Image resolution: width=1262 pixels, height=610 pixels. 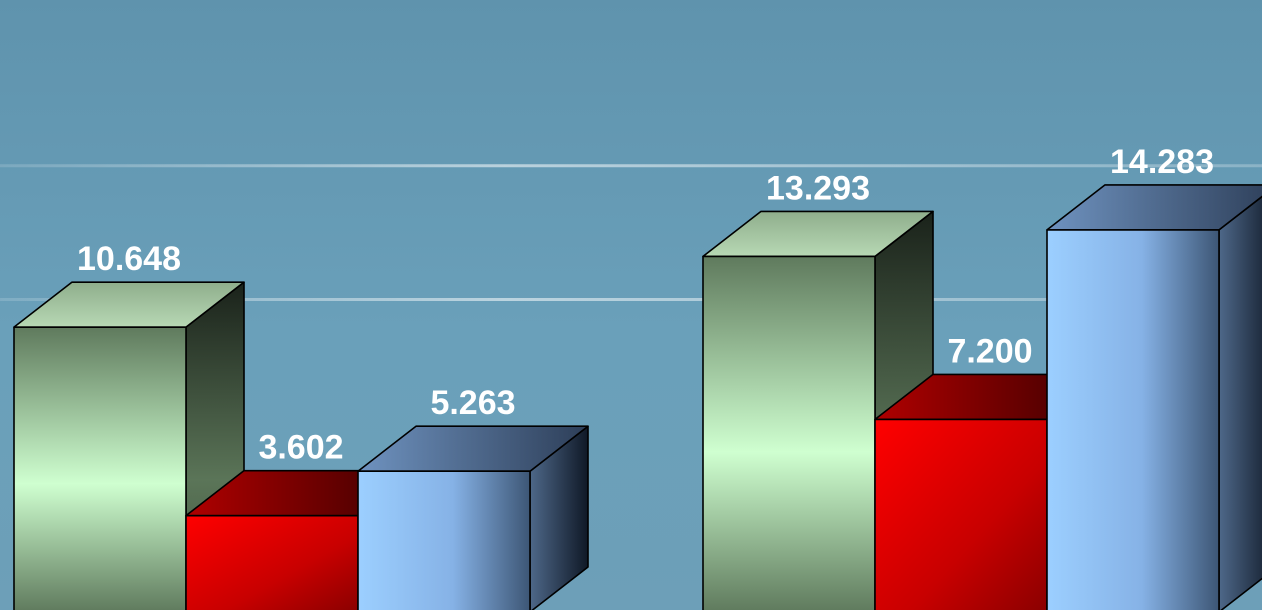 I want to click on bar-side-face, so click(x=1240, y=402).